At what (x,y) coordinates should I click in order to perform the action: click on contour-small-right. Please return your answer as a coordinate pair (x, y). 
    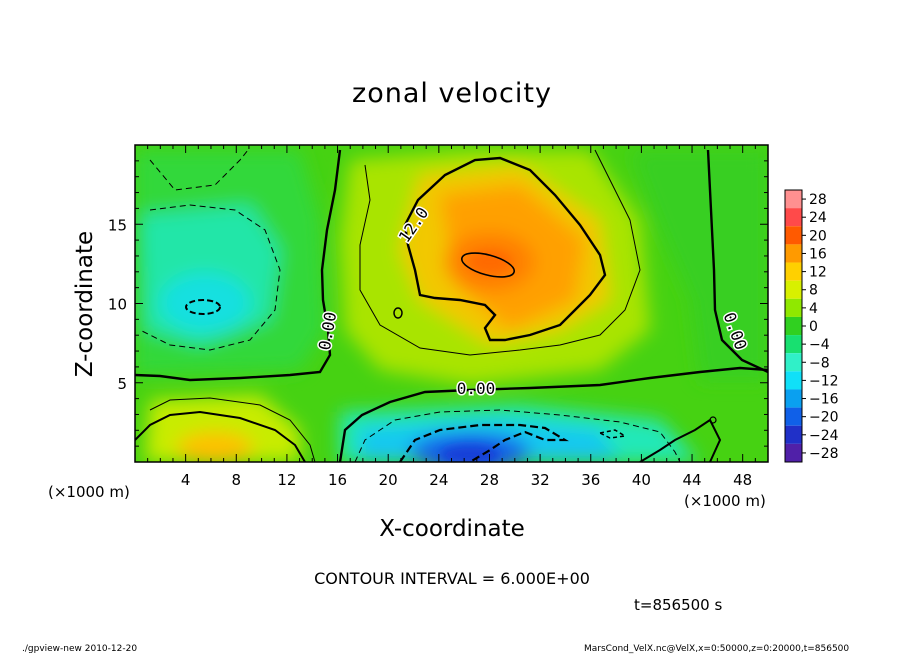
    Looking at the image, I should click on (713, 420).